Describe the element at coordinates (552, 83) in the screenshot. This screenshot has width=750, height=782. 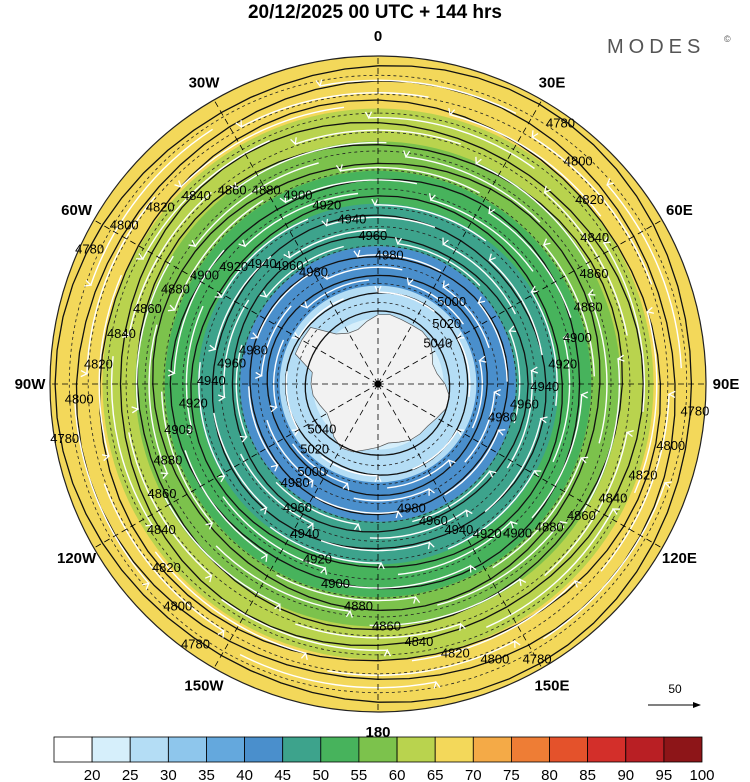
I see `longitude-label: 30E` at that location.